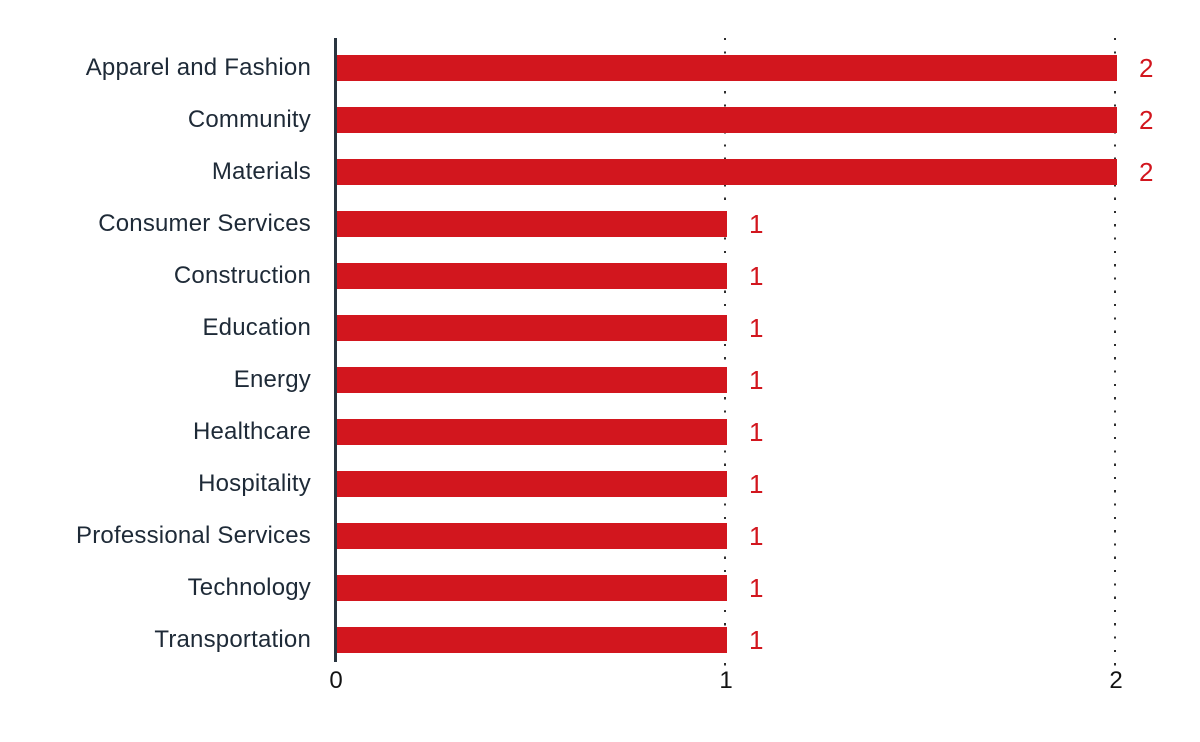 The width and height of the screenshot is (1200, 742). Describe the element at coordinates (336, 680) in the screenshot. I see `x-tick-label: 0` at that location.